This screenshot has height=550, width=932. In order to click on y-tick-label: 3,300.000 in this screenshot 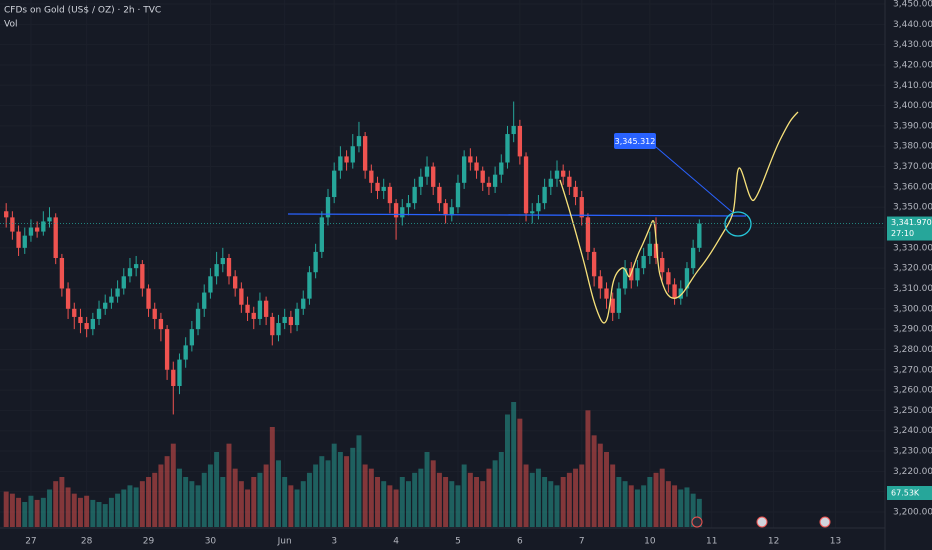, I will do `click(912, 309)`.